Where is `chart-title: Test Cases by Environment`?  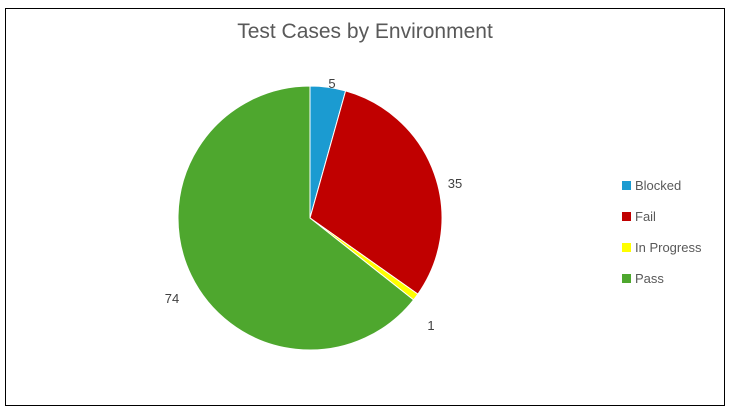 chart-title: Test Cases by Environment is located at coordinates (365, 31).